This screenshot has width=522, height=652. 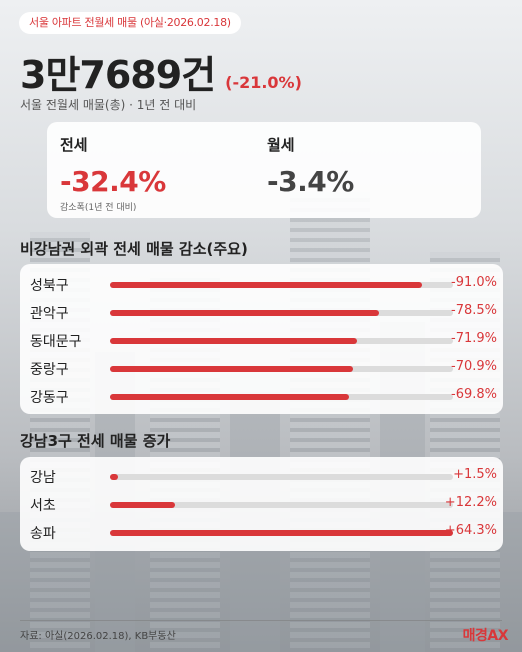 What do you see at coordinates (474, 282) in the screenshot?
I see `change-value: -91.0%` at bounding box center [474, 282].